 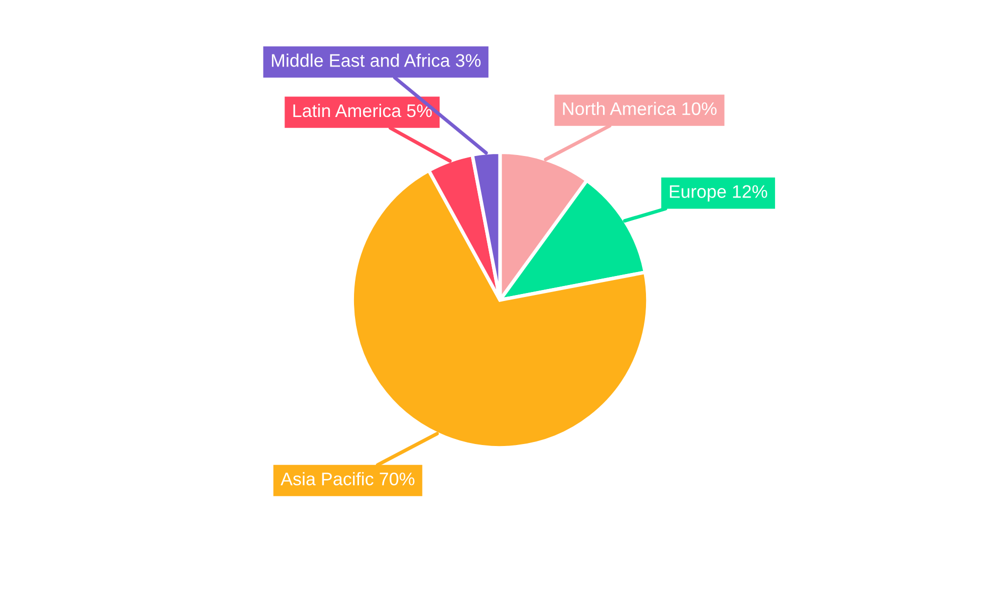 I want to click on slice-label: Latin America 5%, so click(x=362, y=111).